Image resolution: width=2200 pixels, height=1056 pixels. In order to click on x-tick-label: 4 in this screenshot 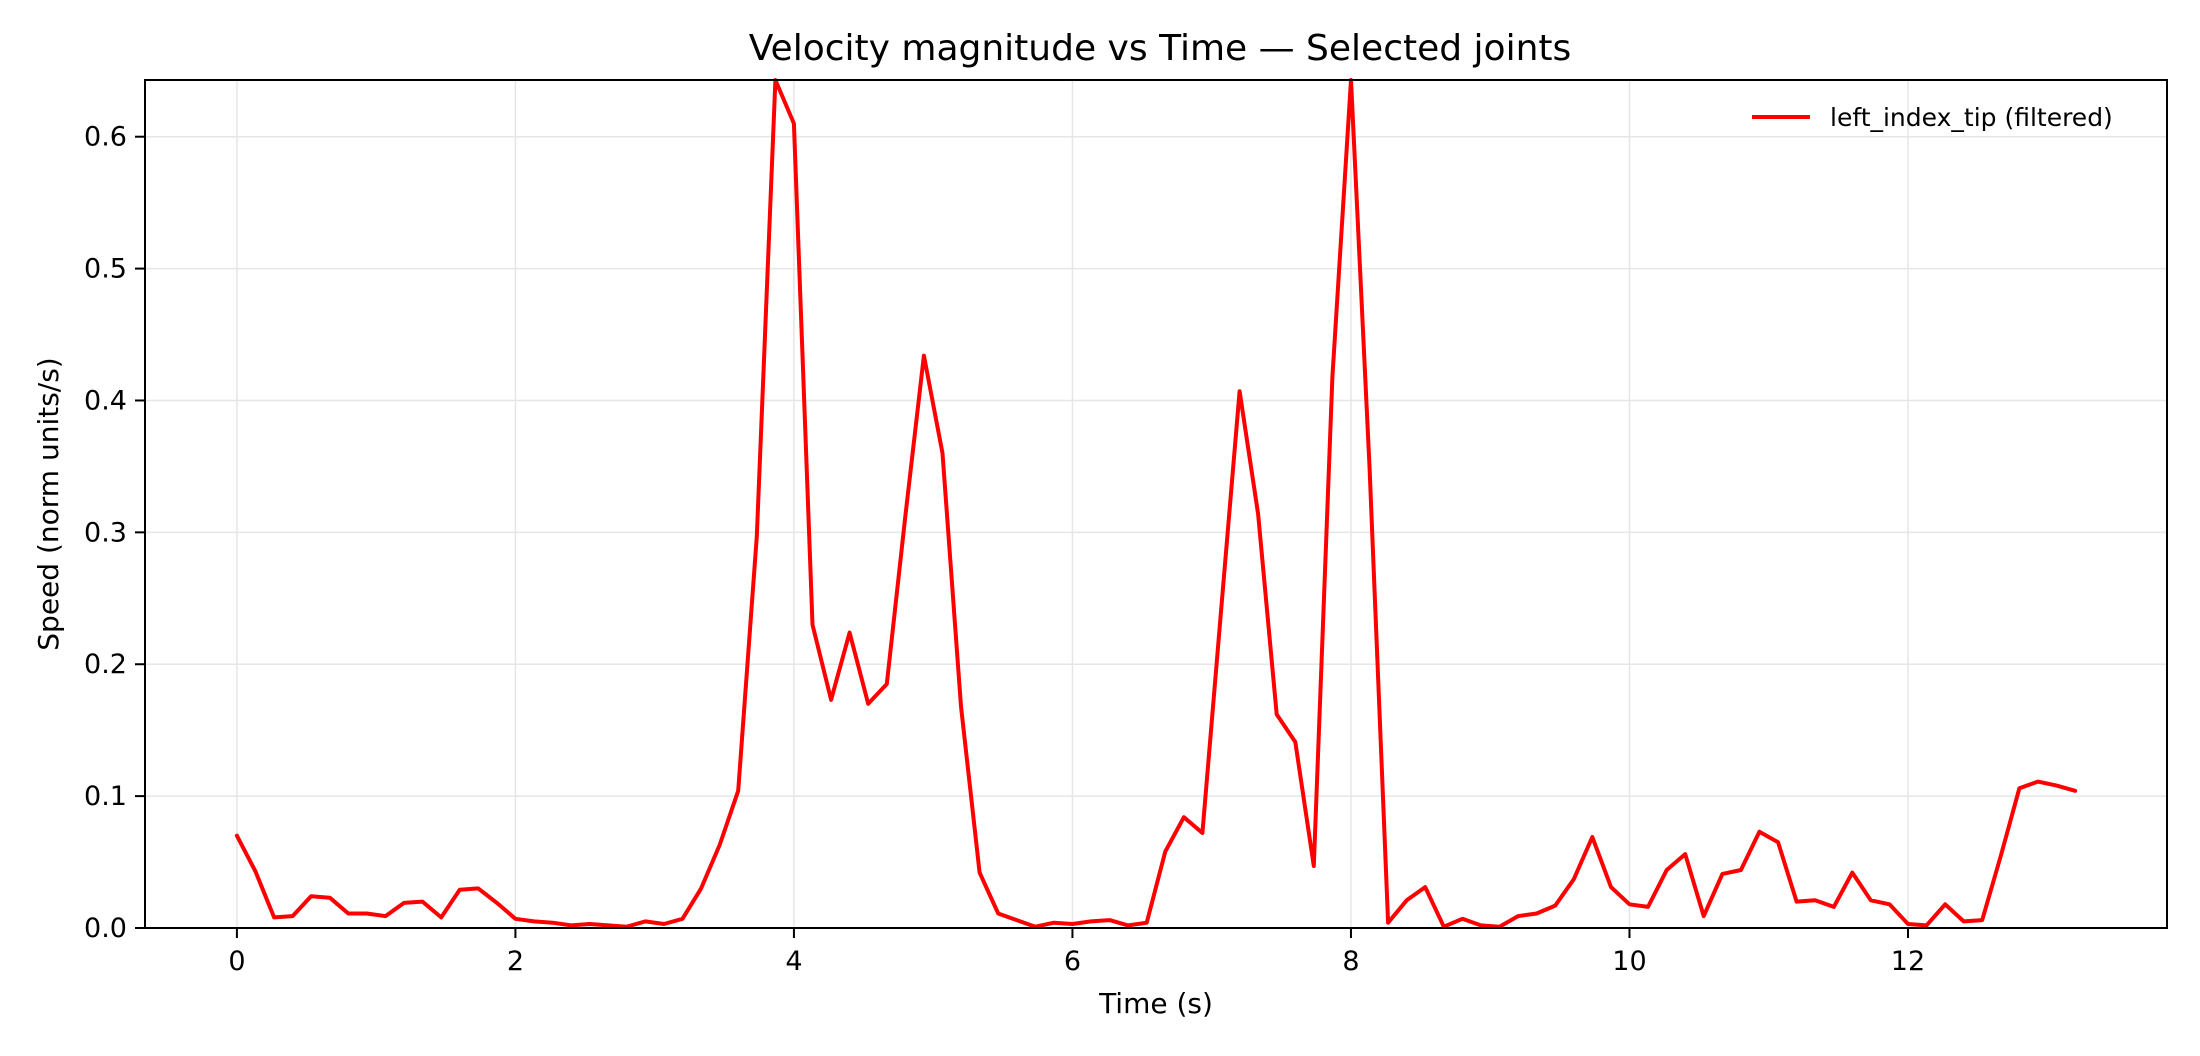, I will do `click(793, 961)`.